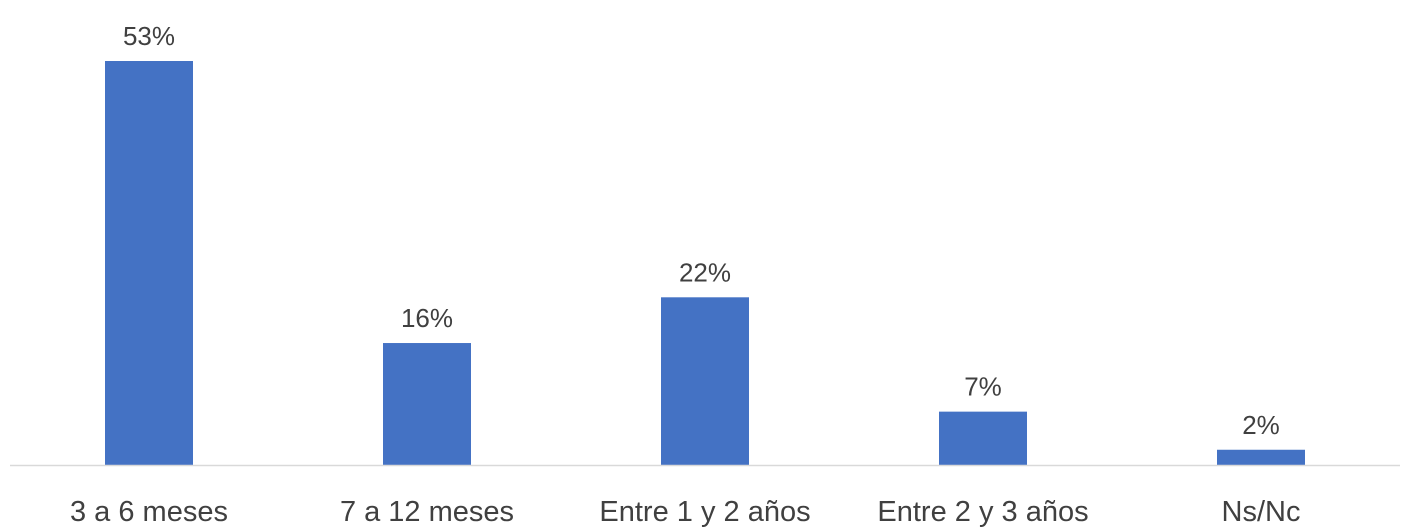  I want to click on data-label-2: 16%, so click(427, 318).